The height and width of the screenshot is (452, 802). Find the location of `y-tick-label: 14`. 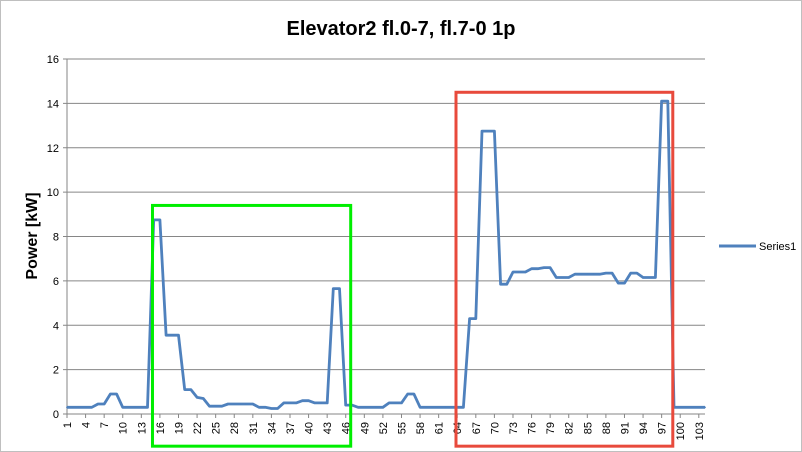

y-tick-label: 14 is located at coordinates (53, 104).